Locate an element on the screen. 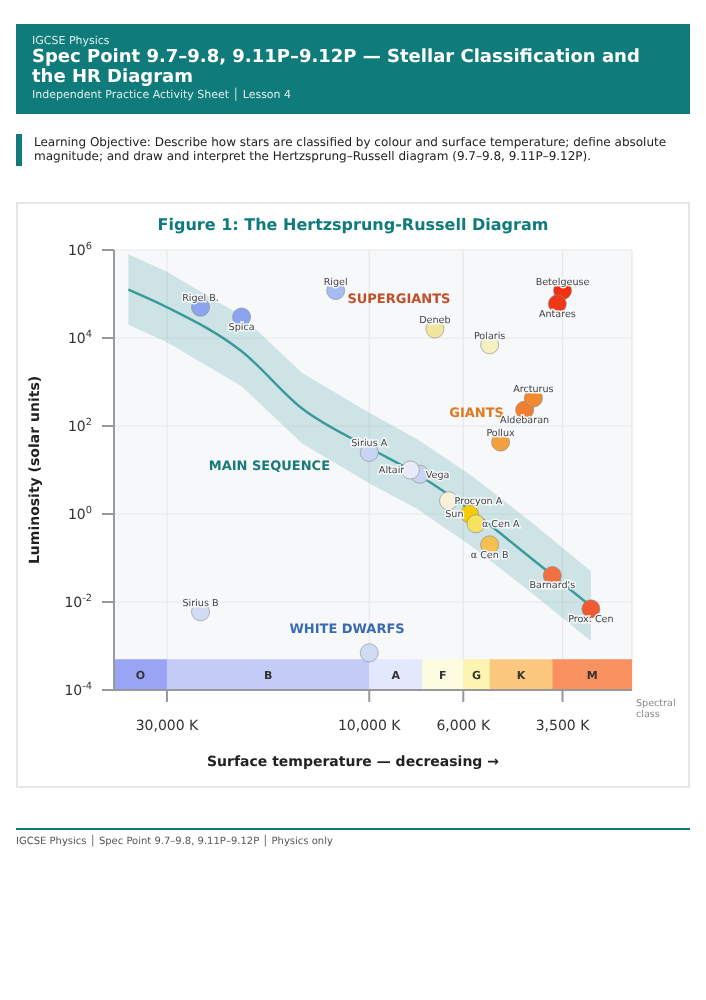  text: Spec Point 9.7–9.8, 9.11P–9.12P — Stellar Classification and the HR Diagram is located at coordinates (337, 68).